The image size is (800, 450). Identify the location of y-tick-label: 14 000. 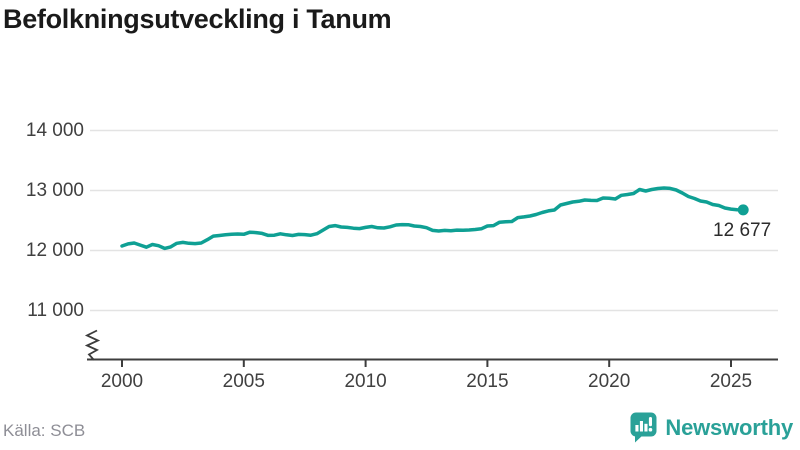
(55, 130).